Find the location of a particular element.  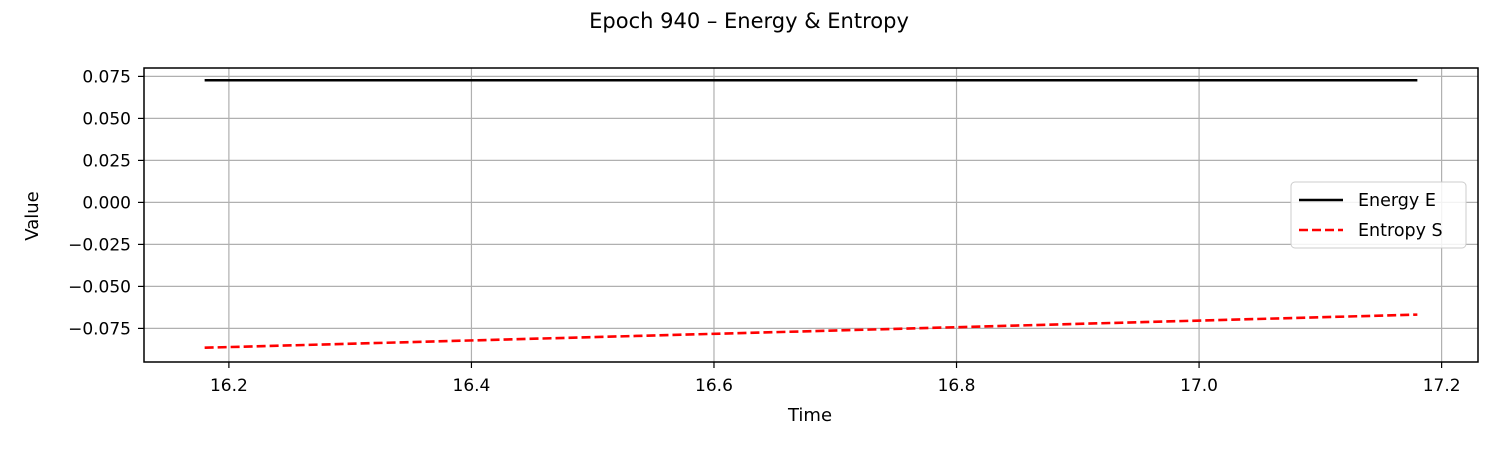

x-tick-label: 16.6 is located at coordinates (714, 386).